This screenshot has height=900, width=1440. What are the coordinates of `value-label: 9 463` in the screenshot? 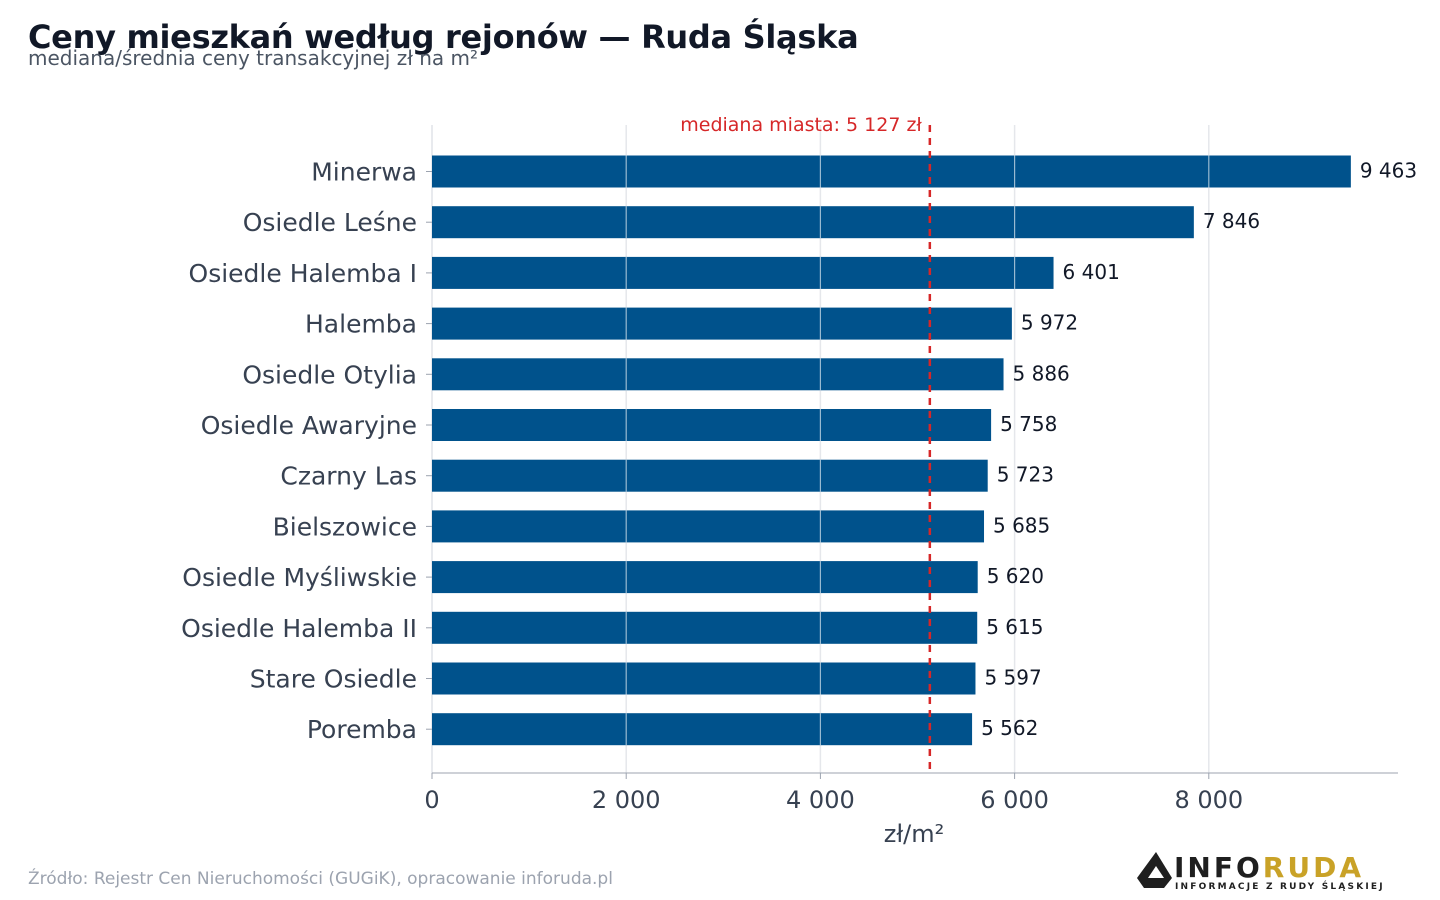 It's located at (1388, 171).